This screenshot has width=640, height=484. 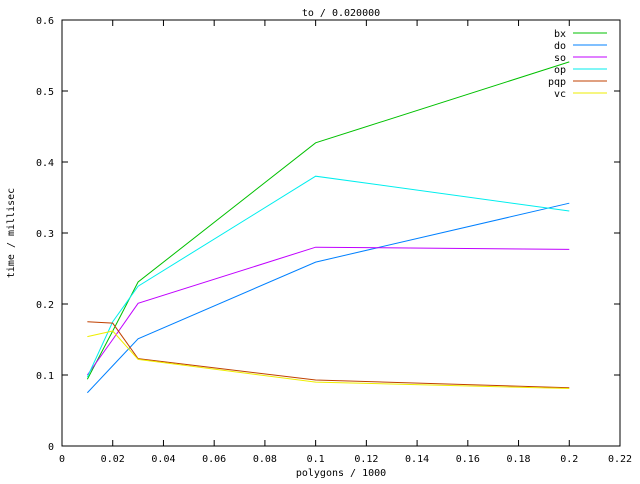 What do you see at coordinates (557, 82) in the screenshot?
I see `legend-label-pqp: pqp` at bounding box center [557, 82].